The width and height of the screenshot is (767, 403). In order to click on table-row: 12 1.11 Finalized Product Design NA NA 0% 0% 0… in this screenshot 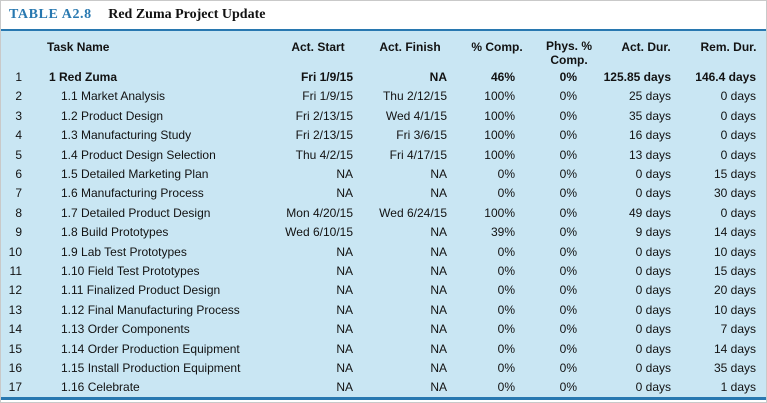, I will do `click(383, 290)`.